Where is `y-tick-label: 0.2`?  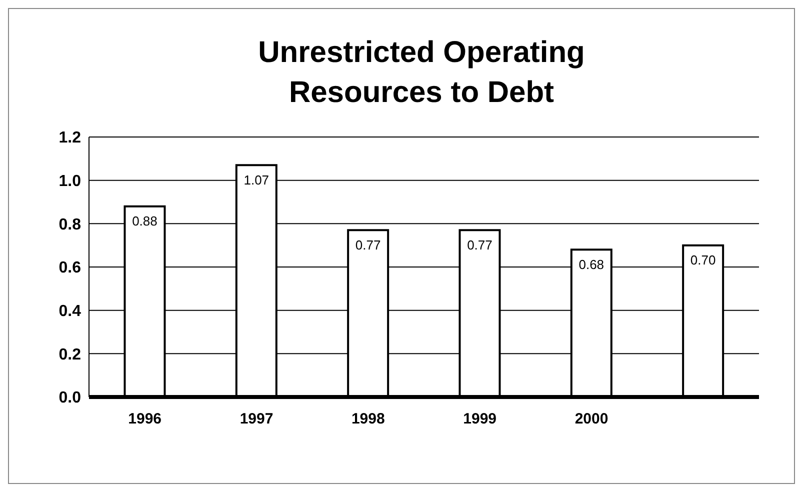
y-tick-label: 0.2 is located at coordinates (70, 355).